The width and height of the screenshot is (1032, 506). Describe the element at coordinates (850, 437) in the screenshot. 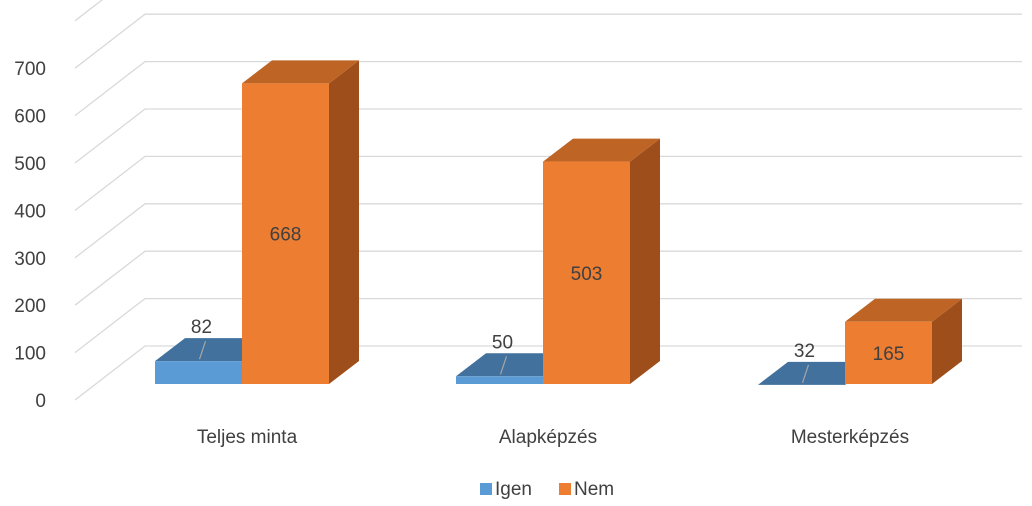

I see `category-label: Mesterképzés` at that location.